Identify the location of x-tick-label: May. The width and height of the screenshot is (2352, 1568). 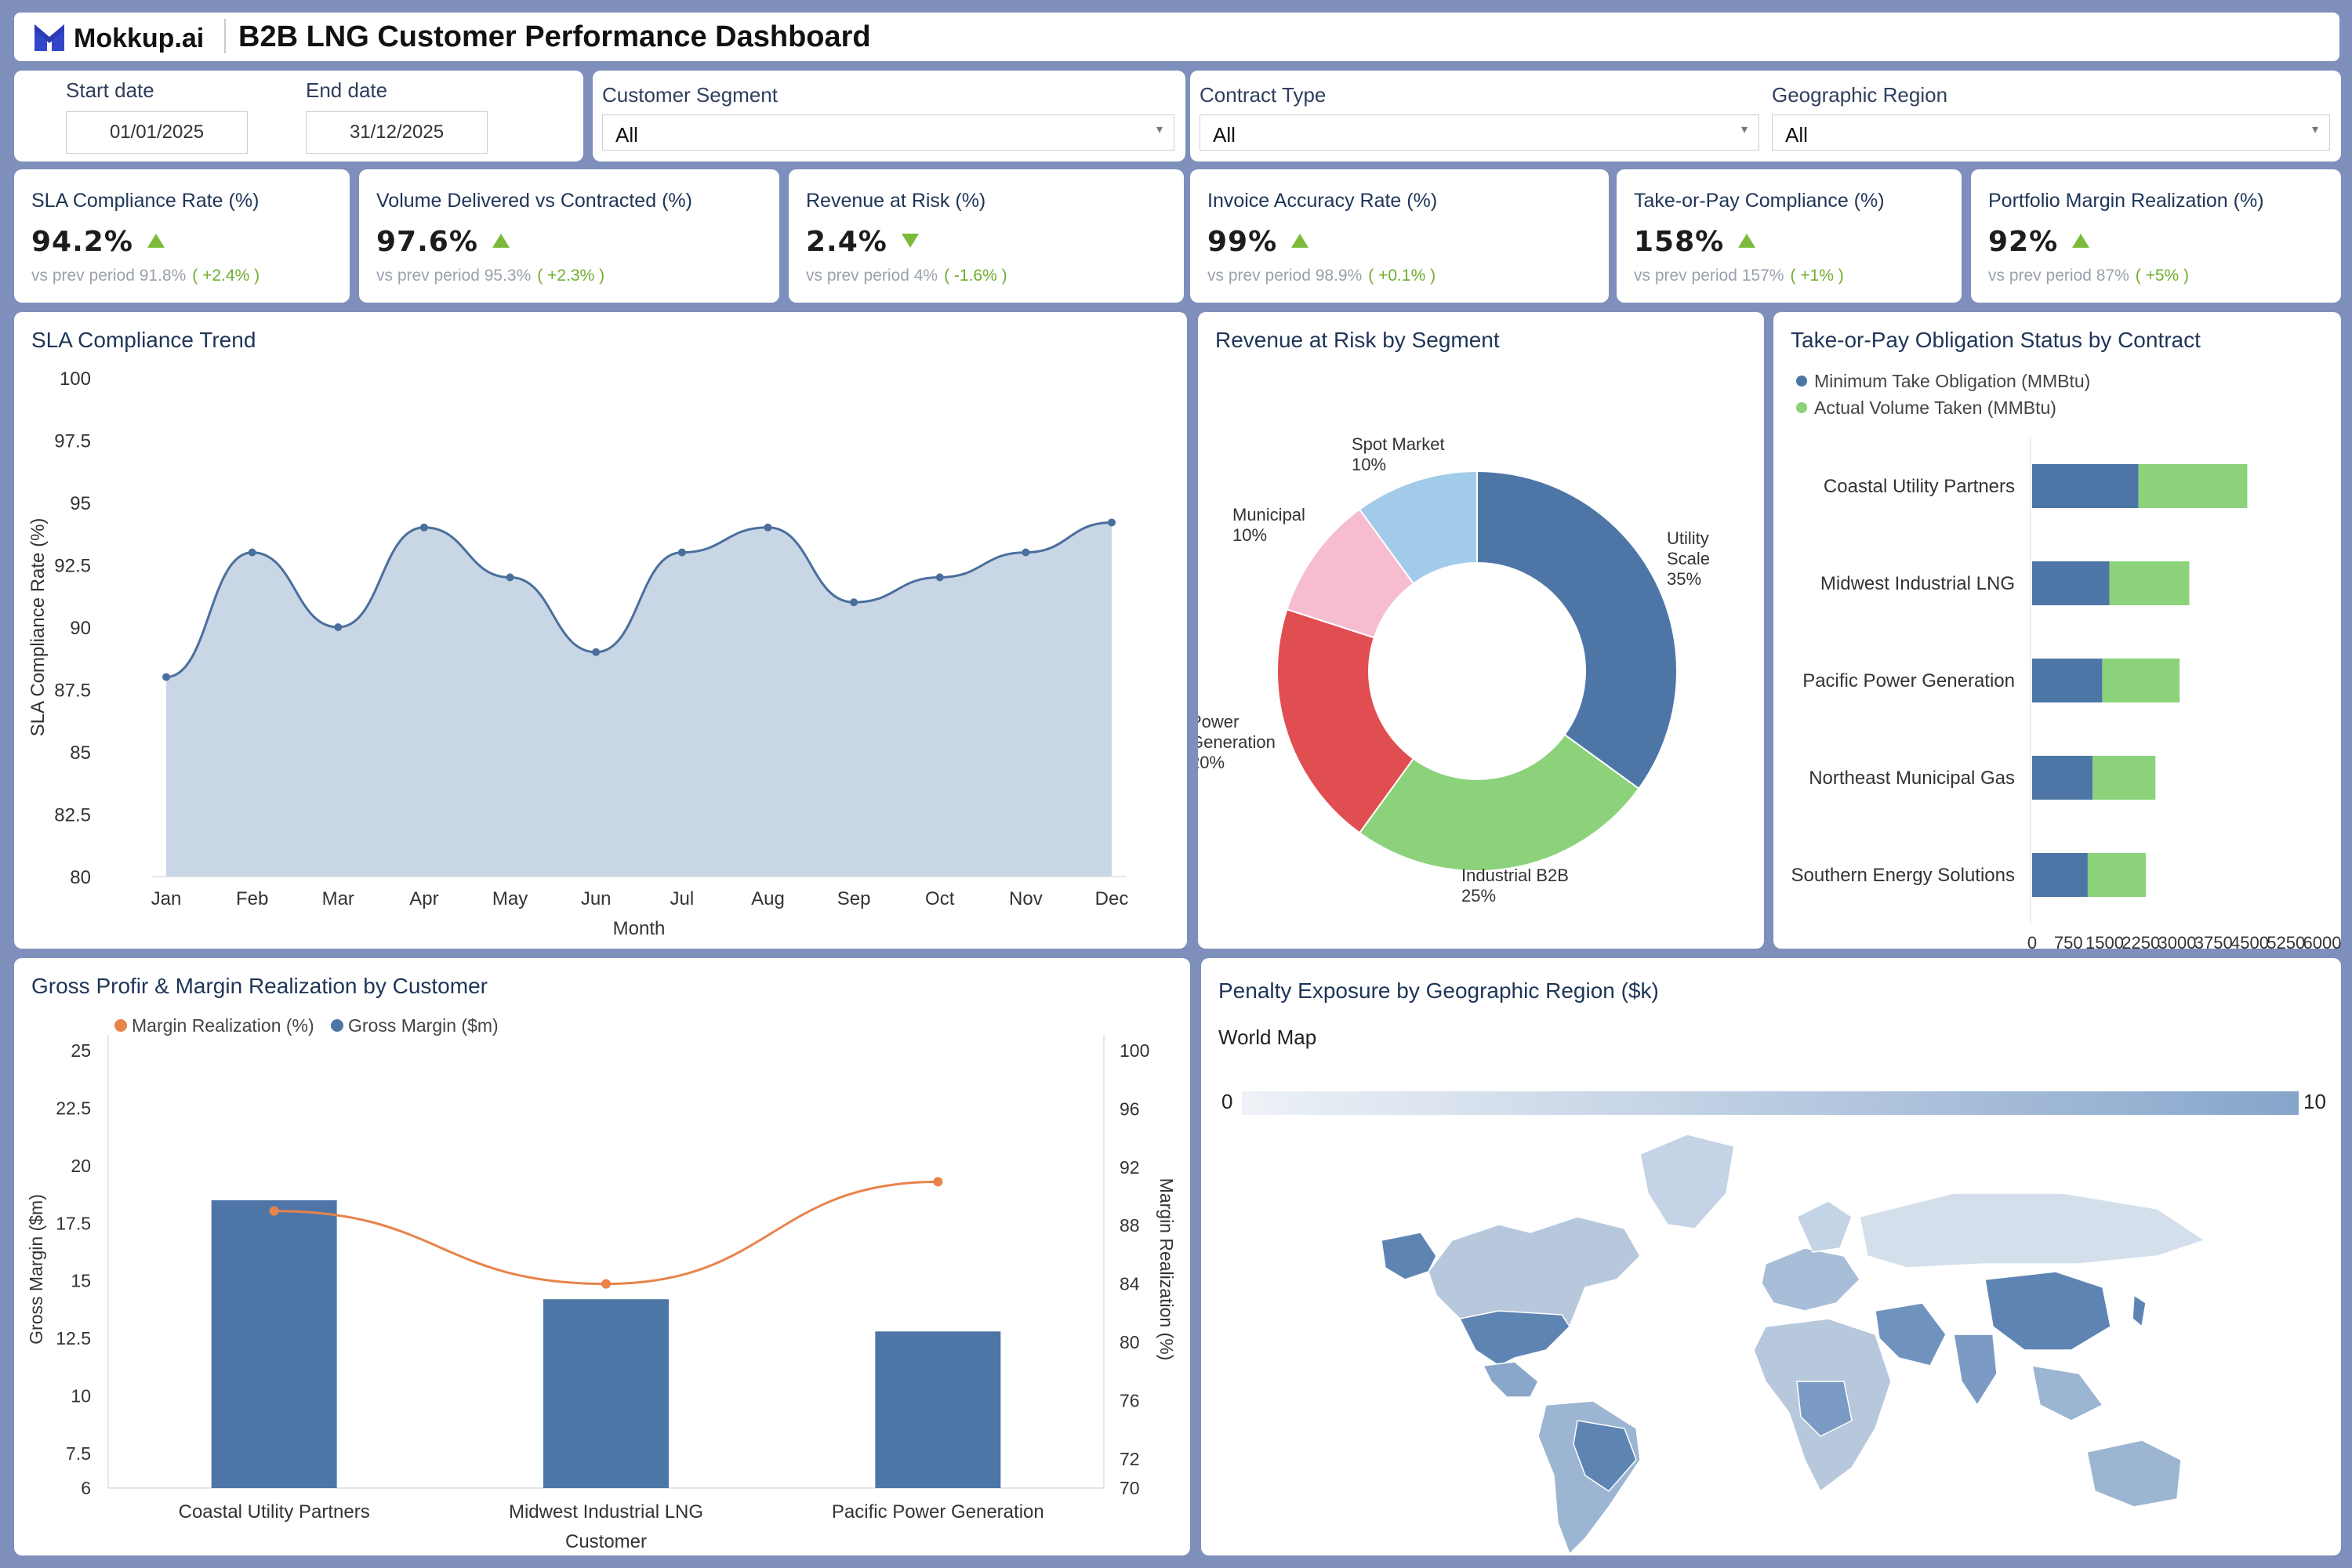
(510, 899).